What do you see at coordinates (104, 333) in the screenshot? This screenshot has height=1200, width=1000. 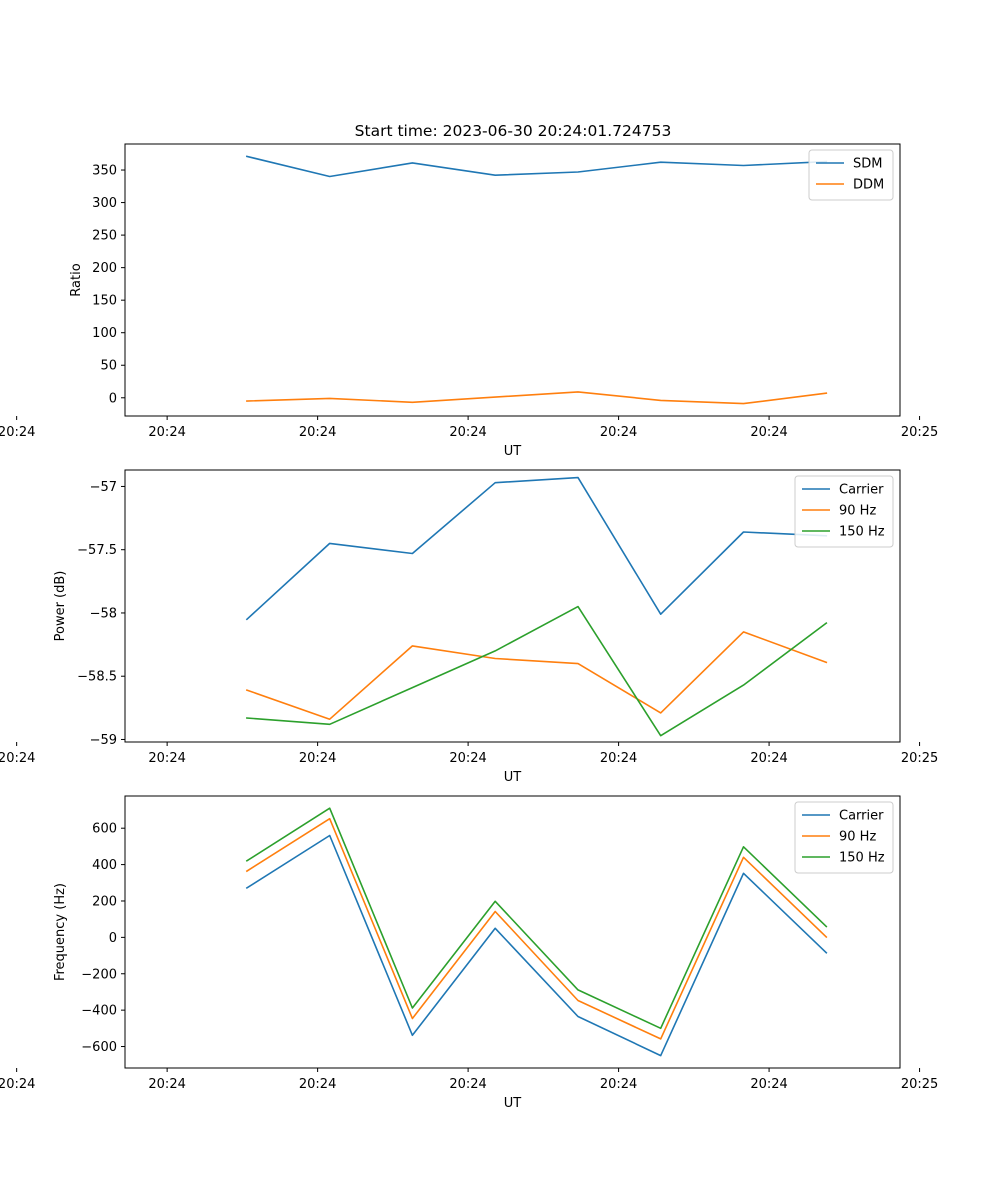 I see `y-tick-label: 100` at bounding box center [104, 333].